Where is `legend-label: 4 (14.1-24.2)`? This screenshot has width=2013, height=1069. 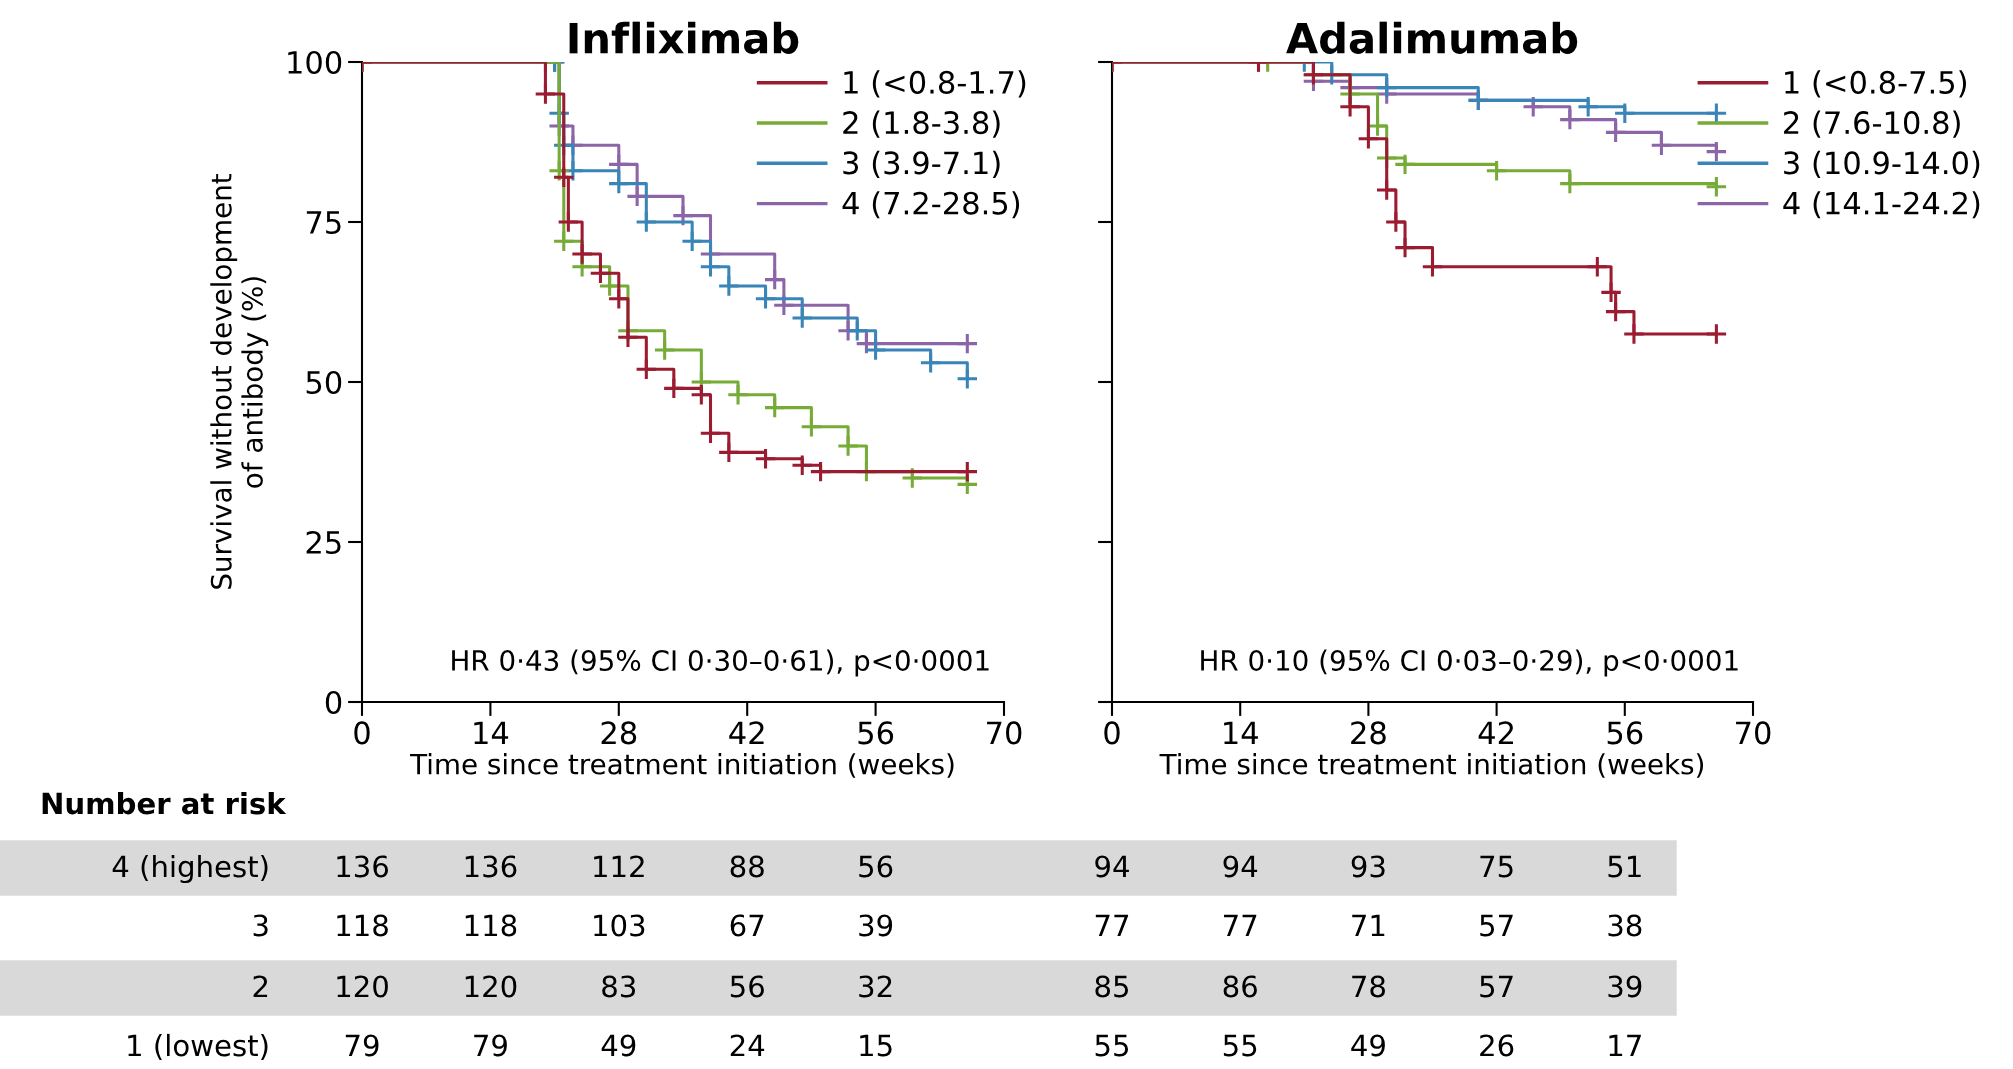
legend-label: 4 (14.1-24.2) is located at coordinates (1881, 205).